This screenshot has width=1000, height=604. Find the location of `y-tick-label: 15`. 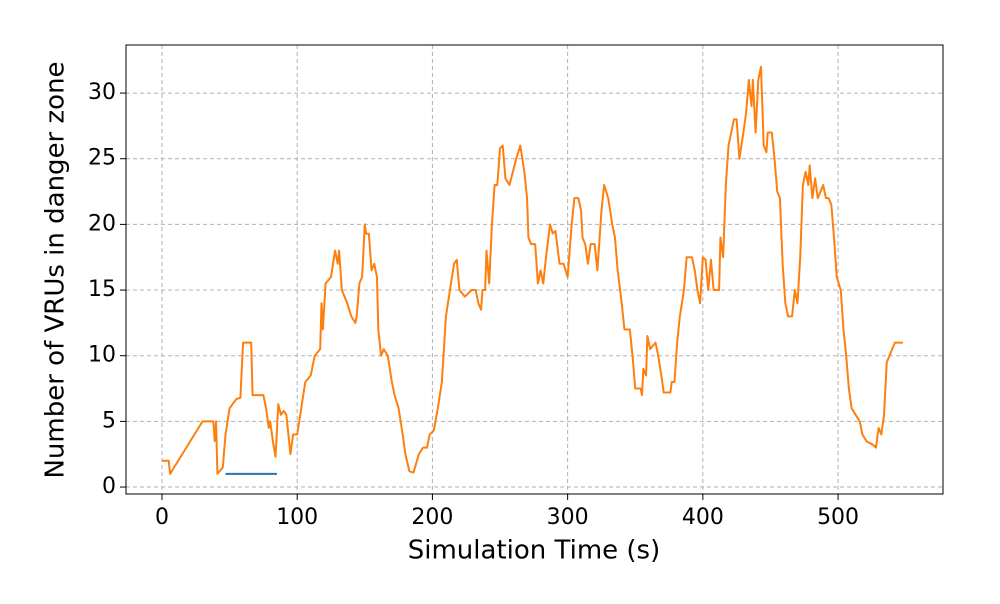

y-tick-label: 15 is located at coordinates (102, 289).